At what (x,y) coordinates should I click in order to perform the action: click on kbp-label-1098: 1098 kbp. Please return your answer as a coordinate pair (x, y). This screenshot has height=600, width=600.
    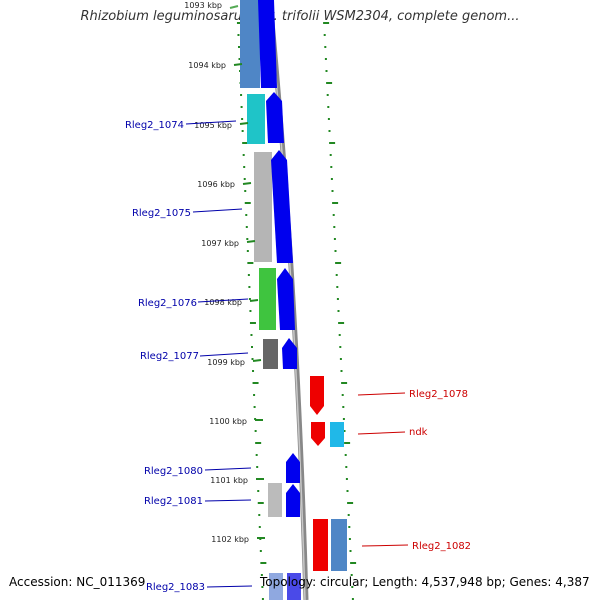
    Looking at the image, I should click on (223, 302).